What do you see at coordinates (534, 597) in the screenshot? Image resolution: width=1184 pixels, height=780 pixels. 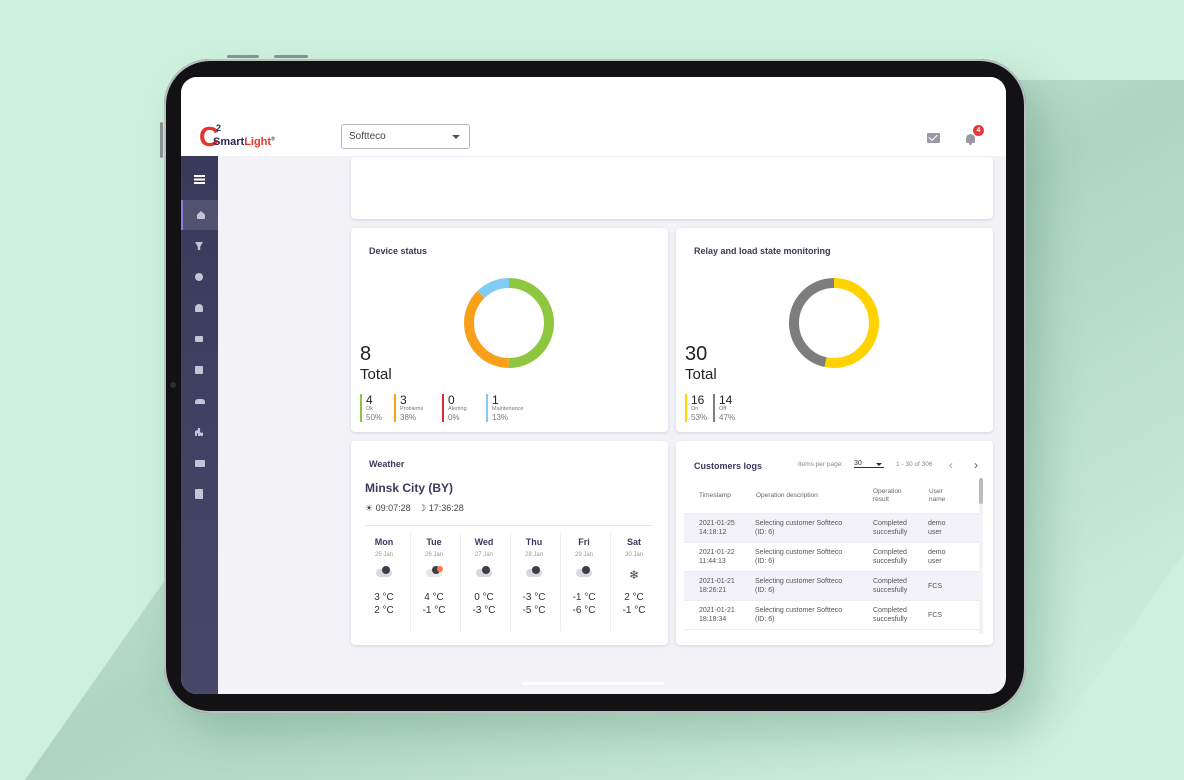 I see `forecast-high: -3 °C` at bounding box center [534, 597].